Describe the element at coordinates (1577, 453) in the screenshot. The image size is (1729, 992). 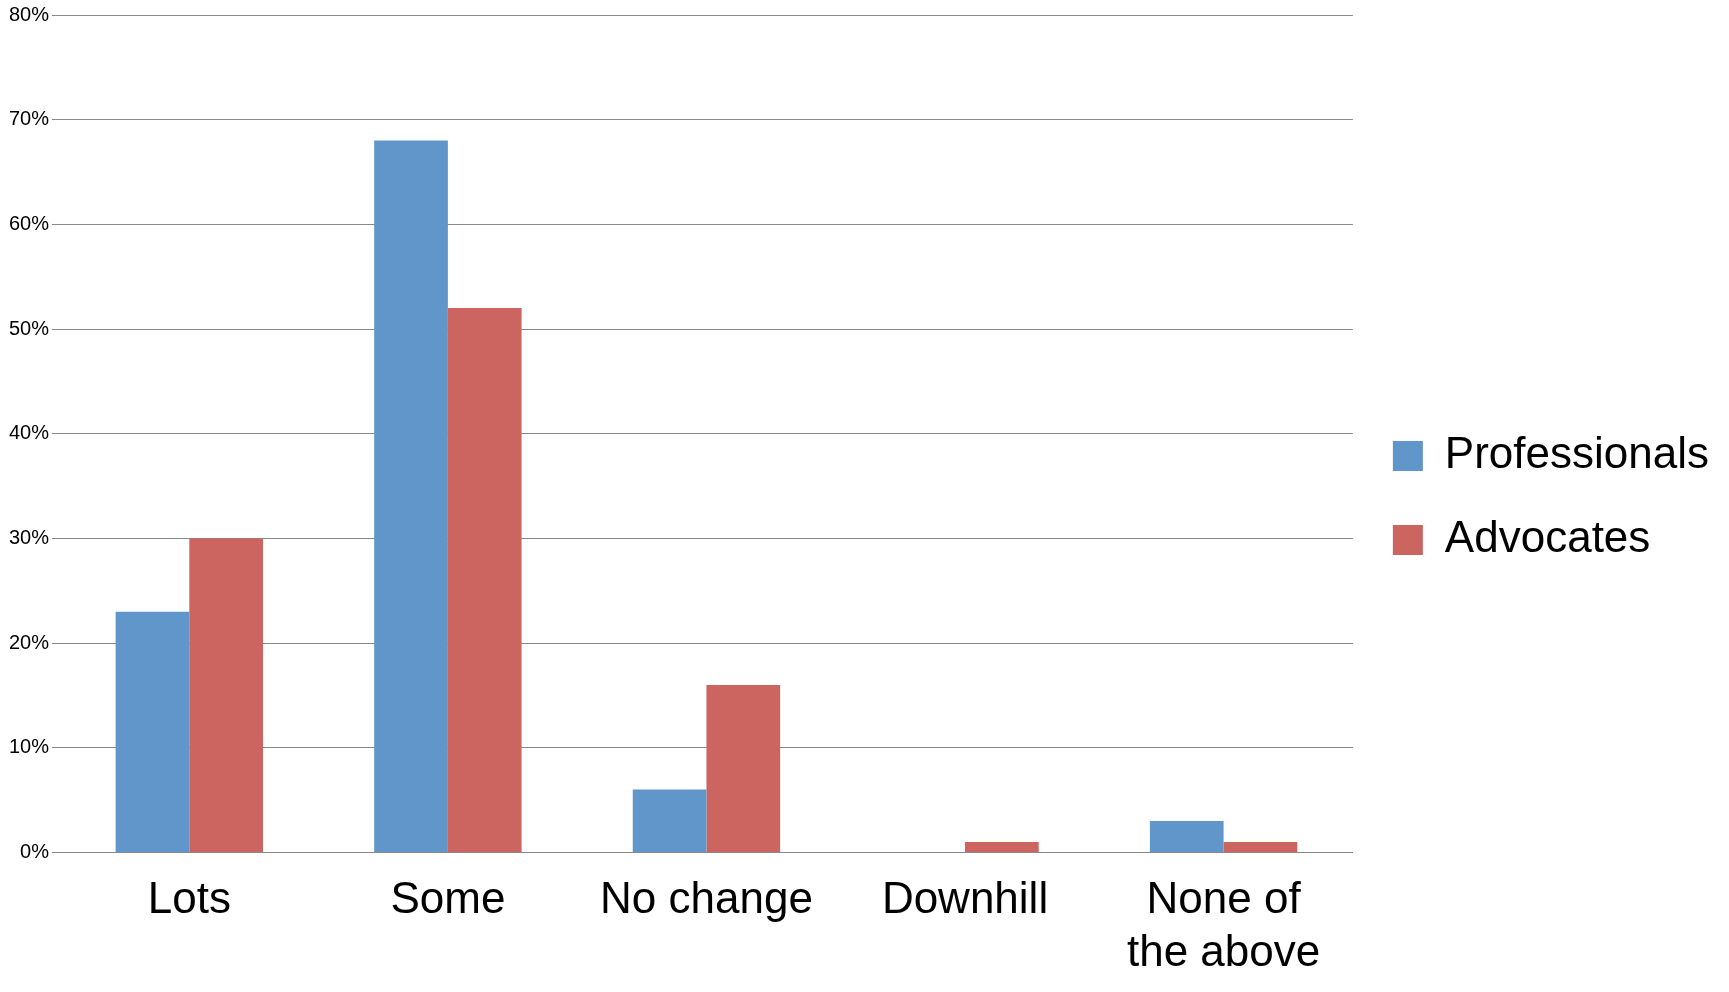
I see `legend-label: Professionals` at that location.